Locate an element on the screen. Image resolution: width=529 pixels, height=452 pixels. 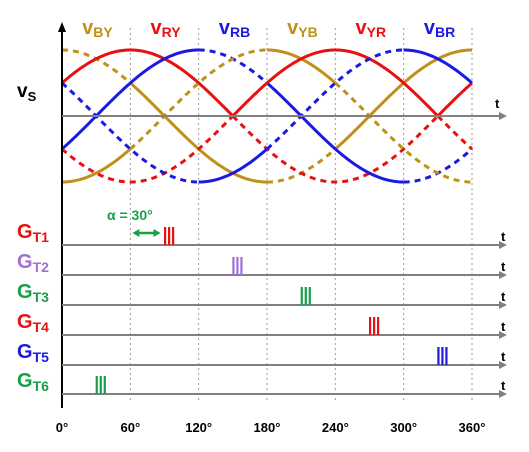
gate-label-sub: T3 is located at coordinates (41, 297).